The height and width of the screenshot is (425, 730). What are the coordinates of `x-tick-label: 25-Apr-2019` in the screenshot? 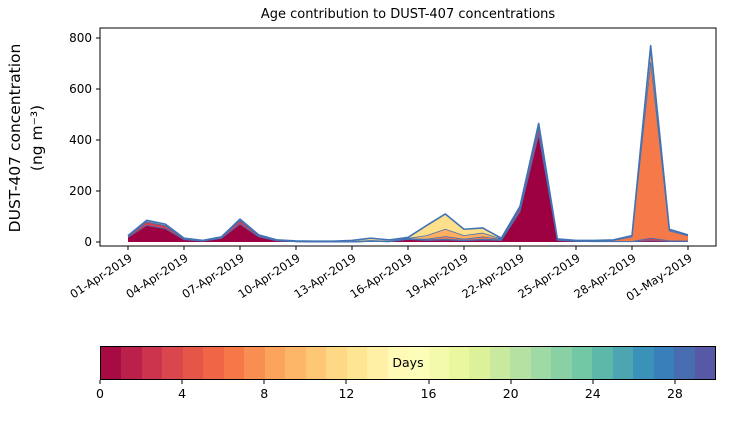 It's located at (548, 276).